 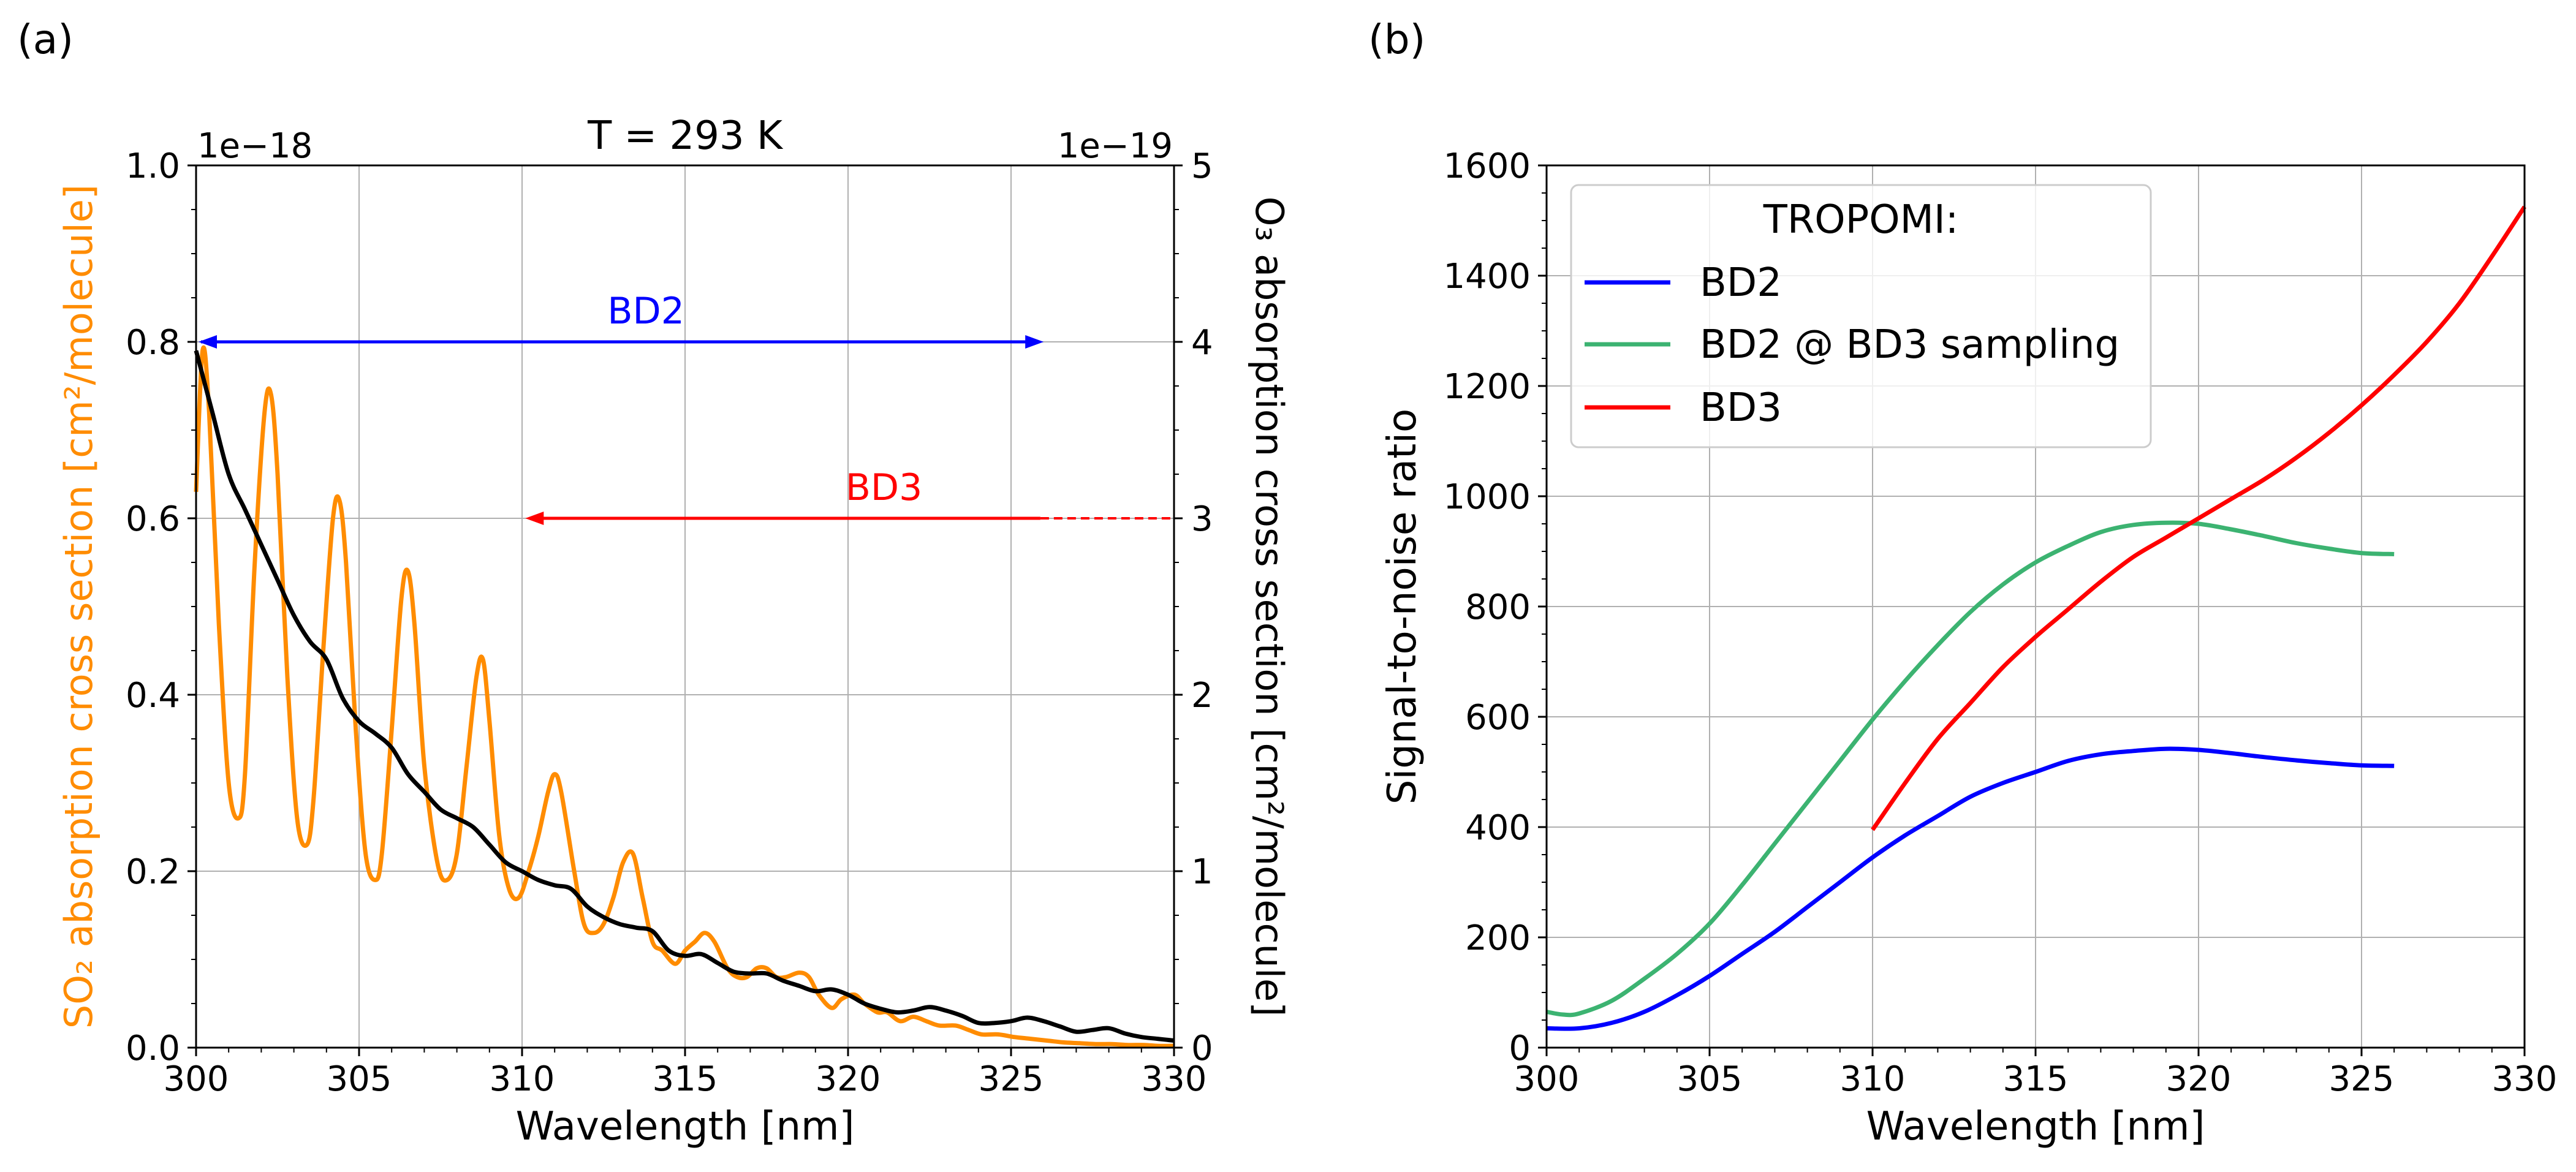 What do you see at coordinates (1498, 938) in the screenshot?
I see `y-tick-label: 200` at bounding box center [1498, 938].